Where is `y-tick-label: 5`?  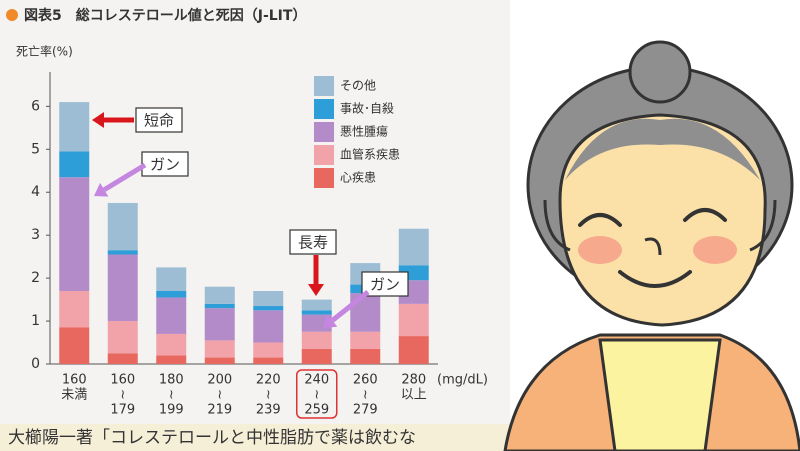 y-tick-label: 5 is located at coordinates (35, 149).